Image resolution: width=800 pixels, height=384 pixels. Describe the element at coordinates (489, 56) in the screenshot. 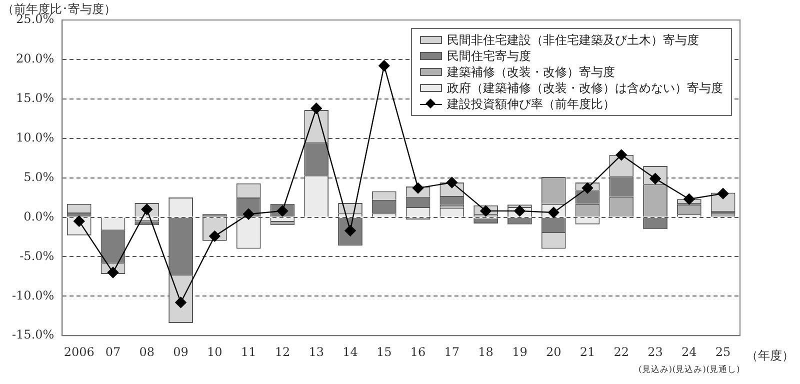

I see `legend-label: 民間住宅寄与度` at that location.